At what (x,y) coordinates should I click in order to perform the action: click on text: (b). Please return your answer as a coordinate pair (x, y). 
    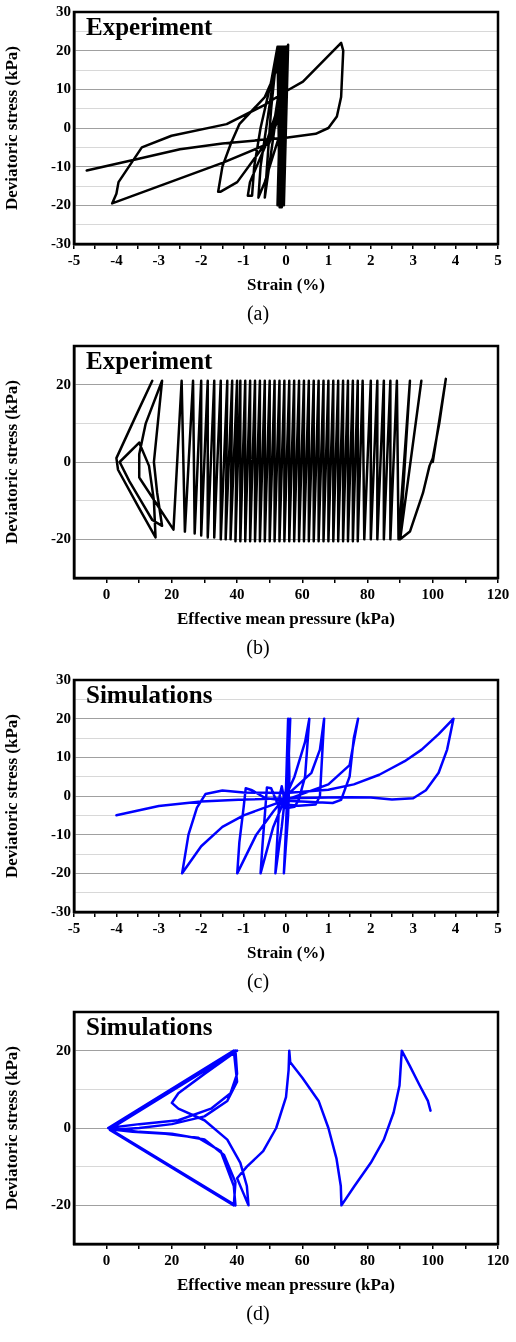
    Looking at the image, I should click on (258, 647).